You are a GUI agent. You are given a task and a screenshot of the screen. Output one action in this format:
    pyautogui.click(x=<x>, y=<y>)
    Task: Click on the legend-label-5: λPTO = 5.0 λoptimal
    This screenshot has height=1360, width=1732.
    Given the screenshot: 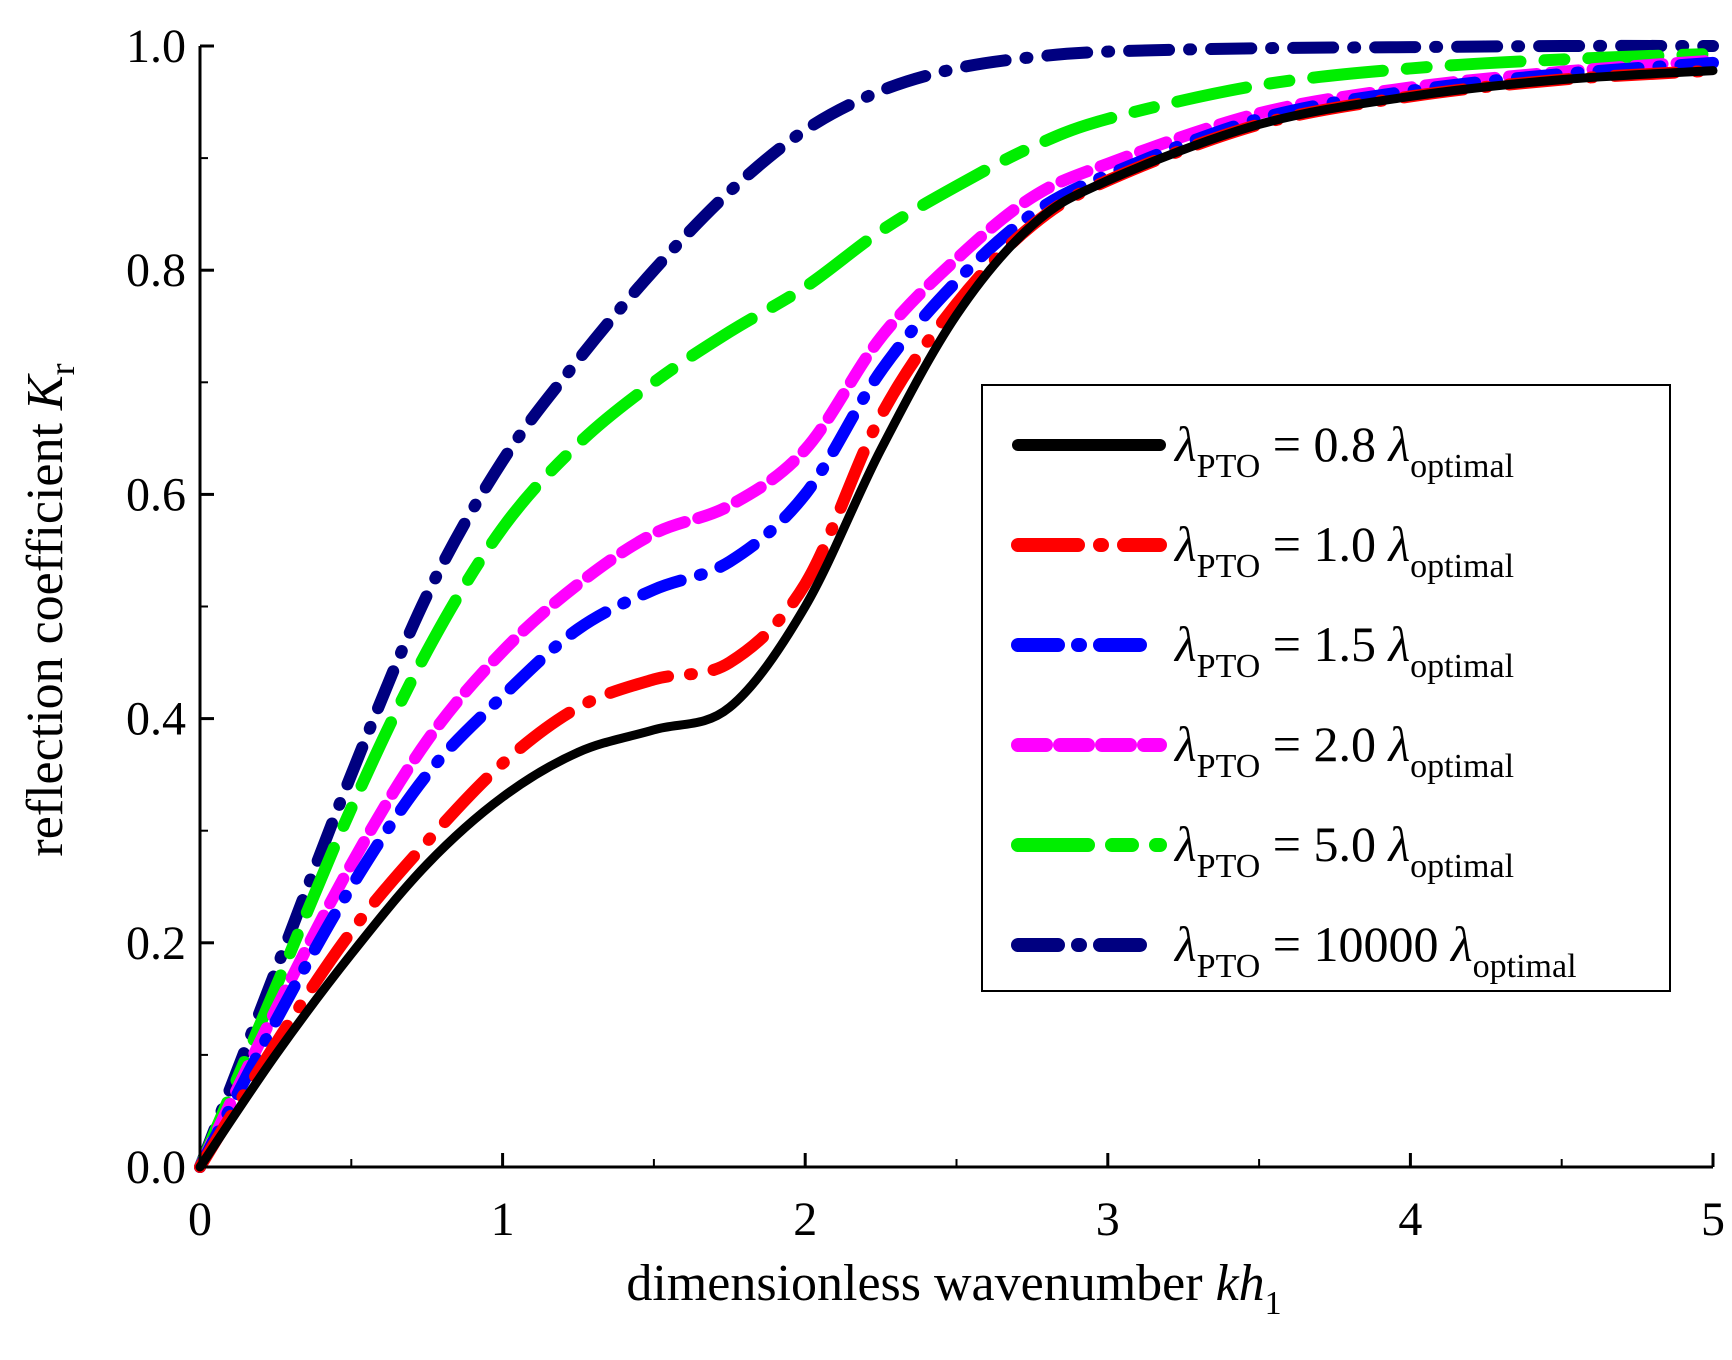 What is the action you would take?
    pyautogui.click(x=1343, y=850)
    